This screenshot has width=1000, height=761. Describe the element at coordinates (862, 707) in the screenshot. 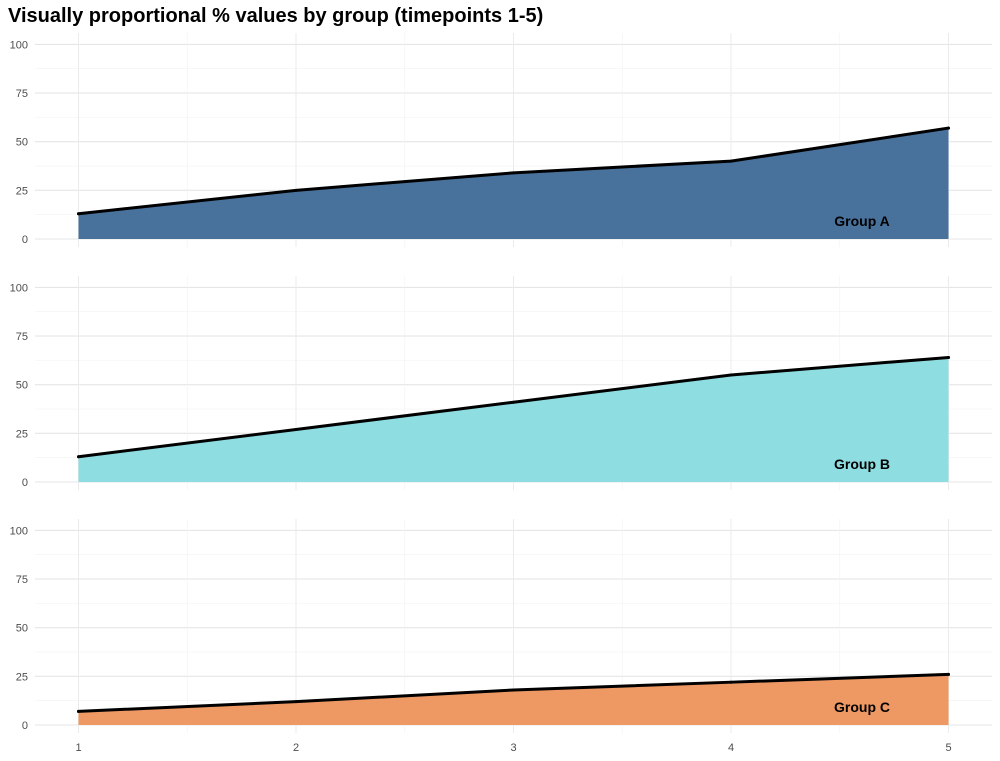

I see `group-label: Group C` at that location.